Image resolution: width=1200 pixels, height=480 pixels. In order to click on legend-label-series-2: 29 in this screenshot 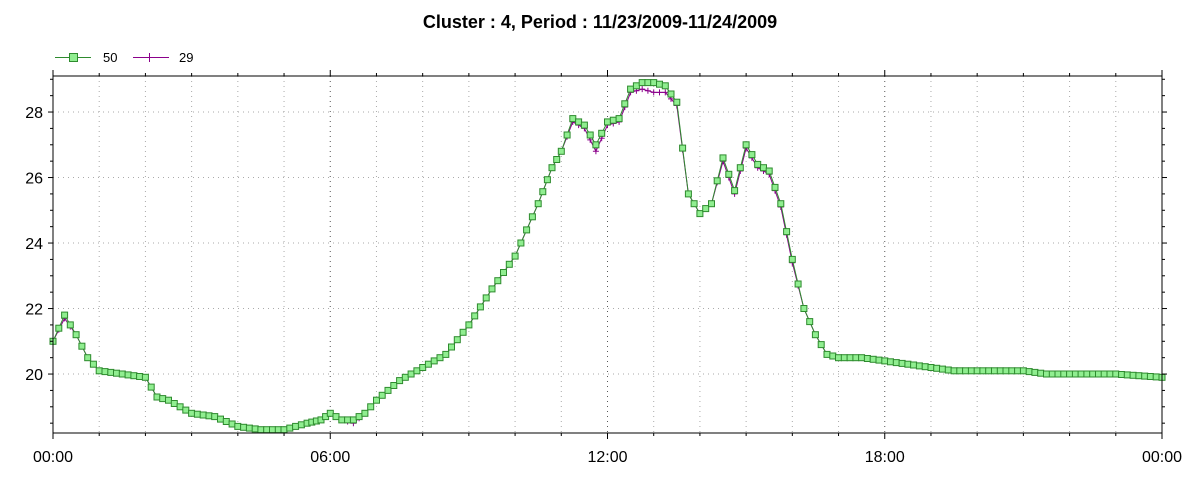, I will do `click(186, 57)`.